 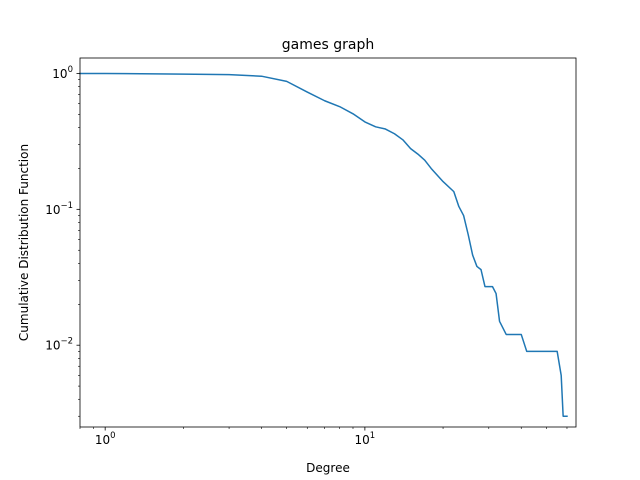 I want to click on y-tick-label: 10⁻¹, so click(x=59, y=209).